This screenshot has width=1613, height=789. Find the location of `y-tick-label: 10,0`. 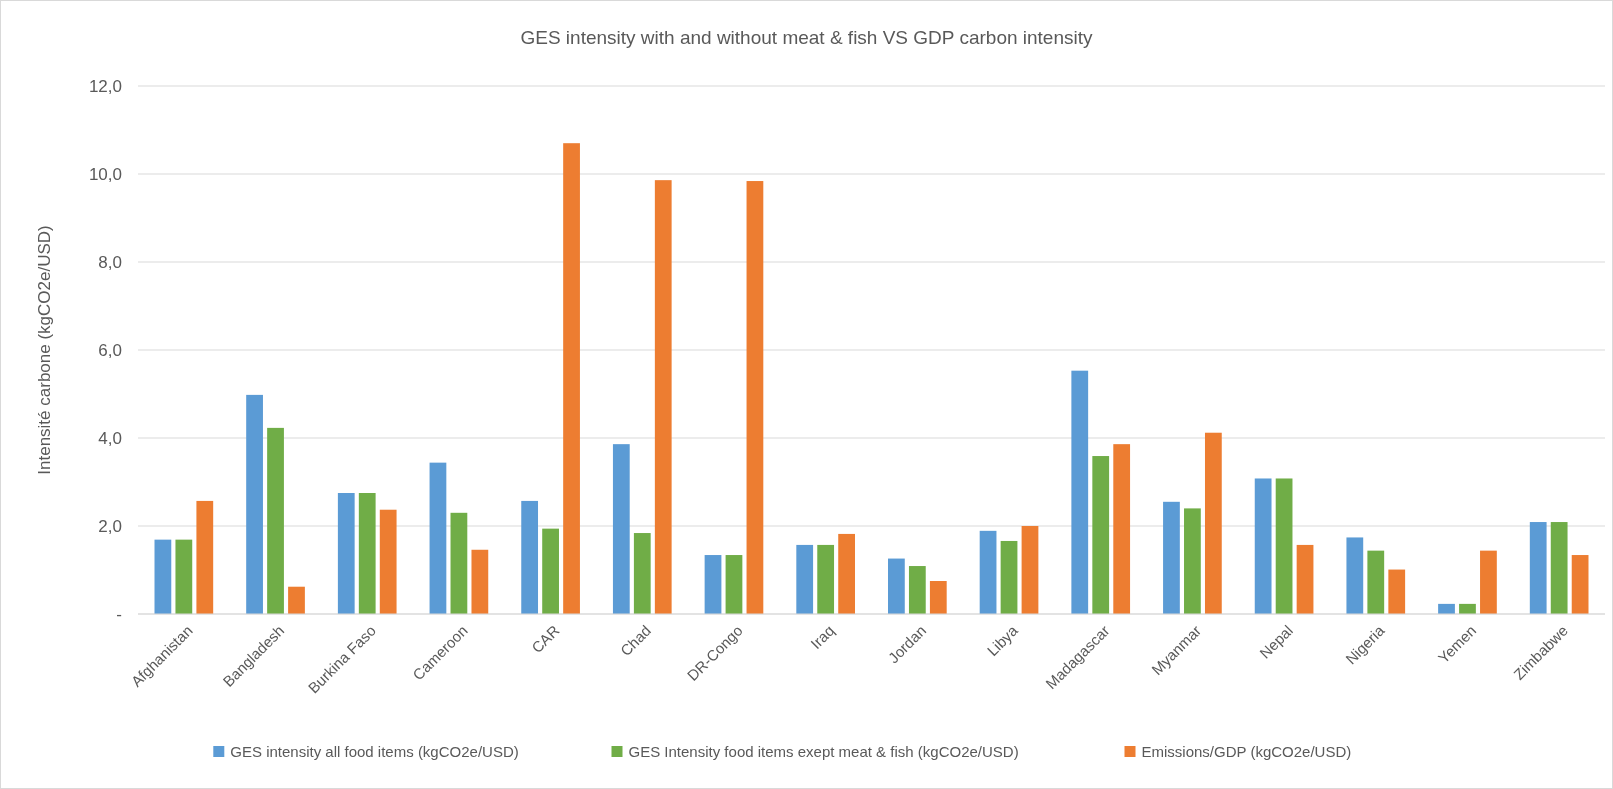

y-tick-label: 10,0 is located at coordinates (105, 174).